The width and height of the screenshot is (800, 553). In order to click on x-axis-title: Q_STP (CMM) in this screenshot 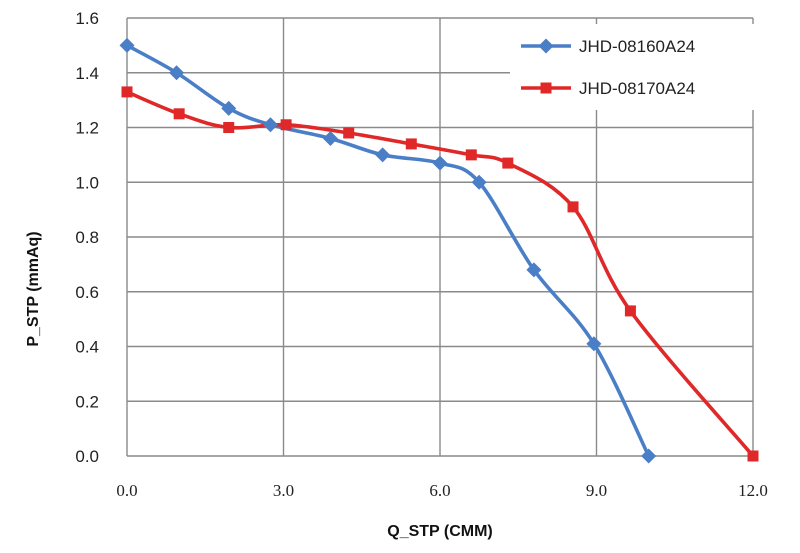, I will do `click(439, 531)`.